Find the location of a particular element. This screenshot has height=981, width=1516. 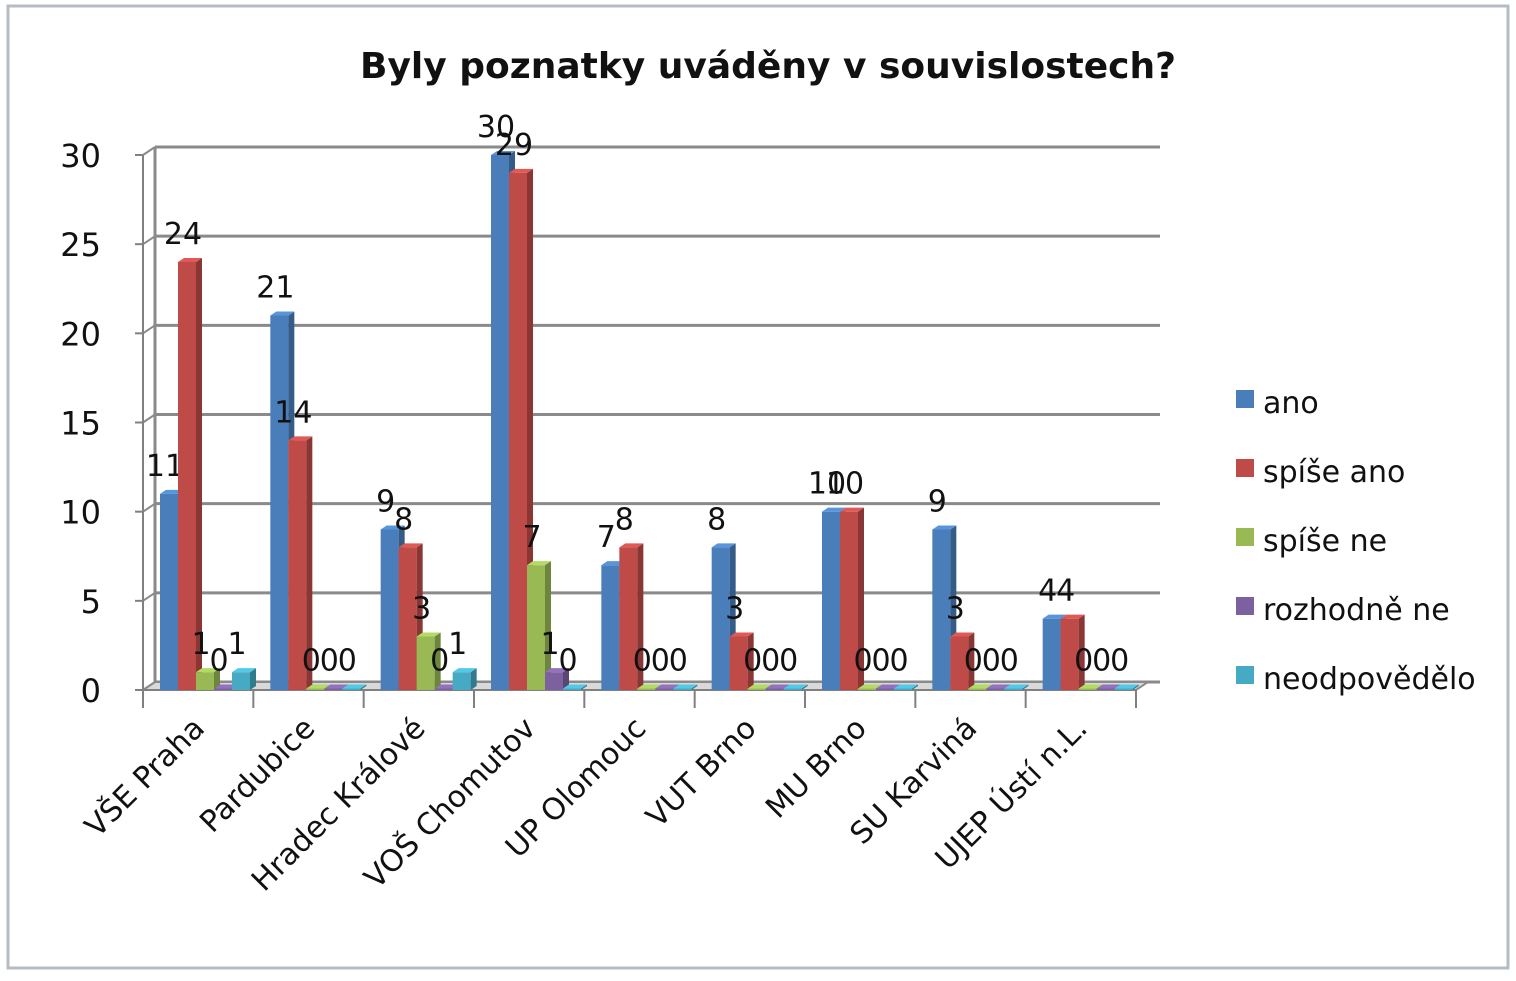

data-label: 8 is located at coordinates (403, 519).